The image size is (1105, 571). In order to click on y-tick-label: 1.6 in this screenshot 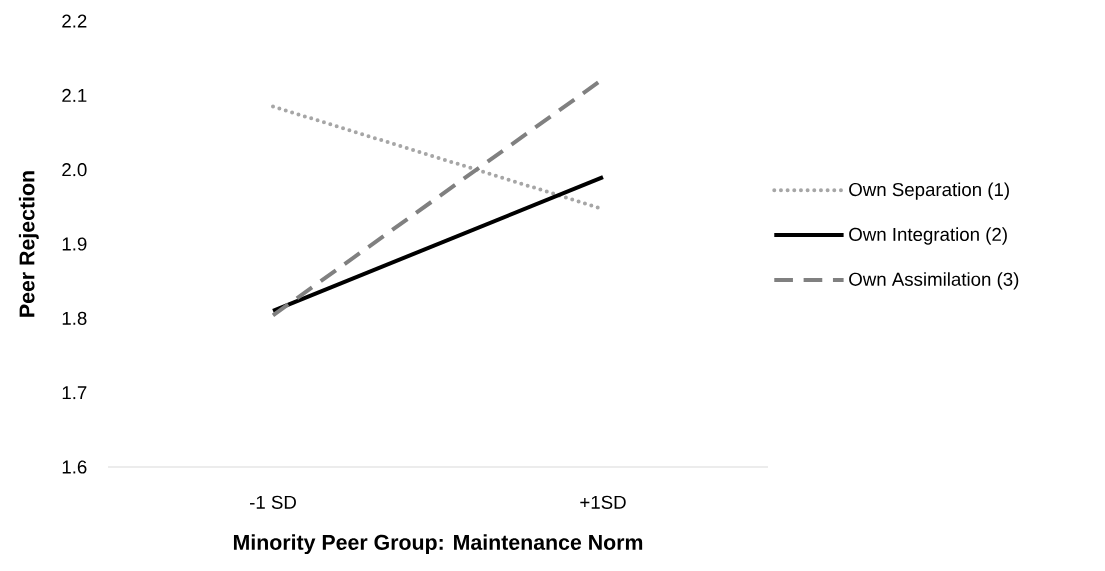, I will do `click(74, 467)`.